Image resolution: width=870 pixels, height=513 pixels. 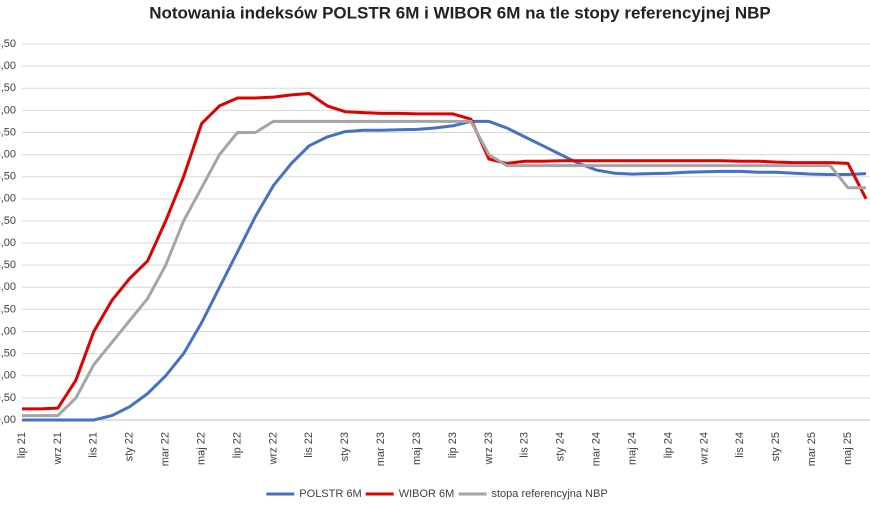 What do you see at coordinates (8, 331) in the screenshot?
I see `y-tick-label: 2,00` at bounding box center [8, 331].